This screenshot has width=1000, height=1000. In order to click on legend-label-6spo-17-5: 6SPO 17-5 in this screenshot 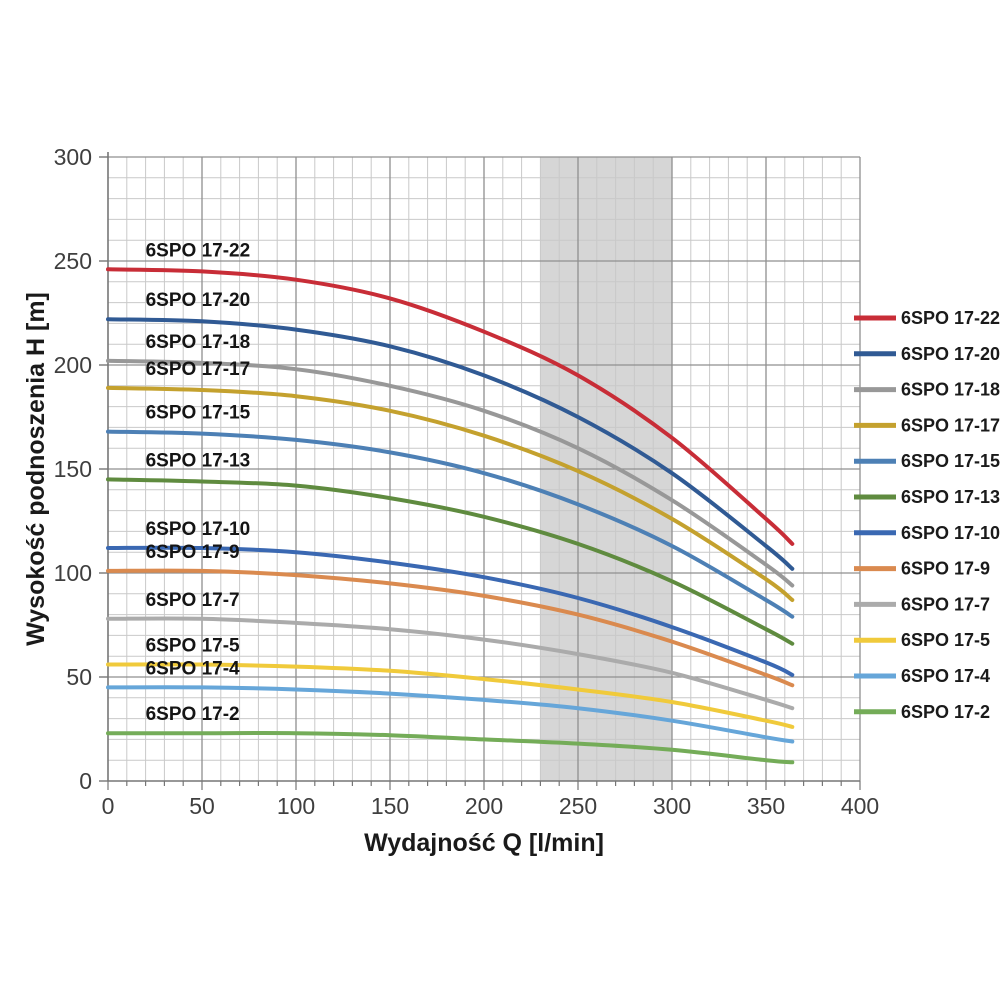, I will do `click(945, 640)`.